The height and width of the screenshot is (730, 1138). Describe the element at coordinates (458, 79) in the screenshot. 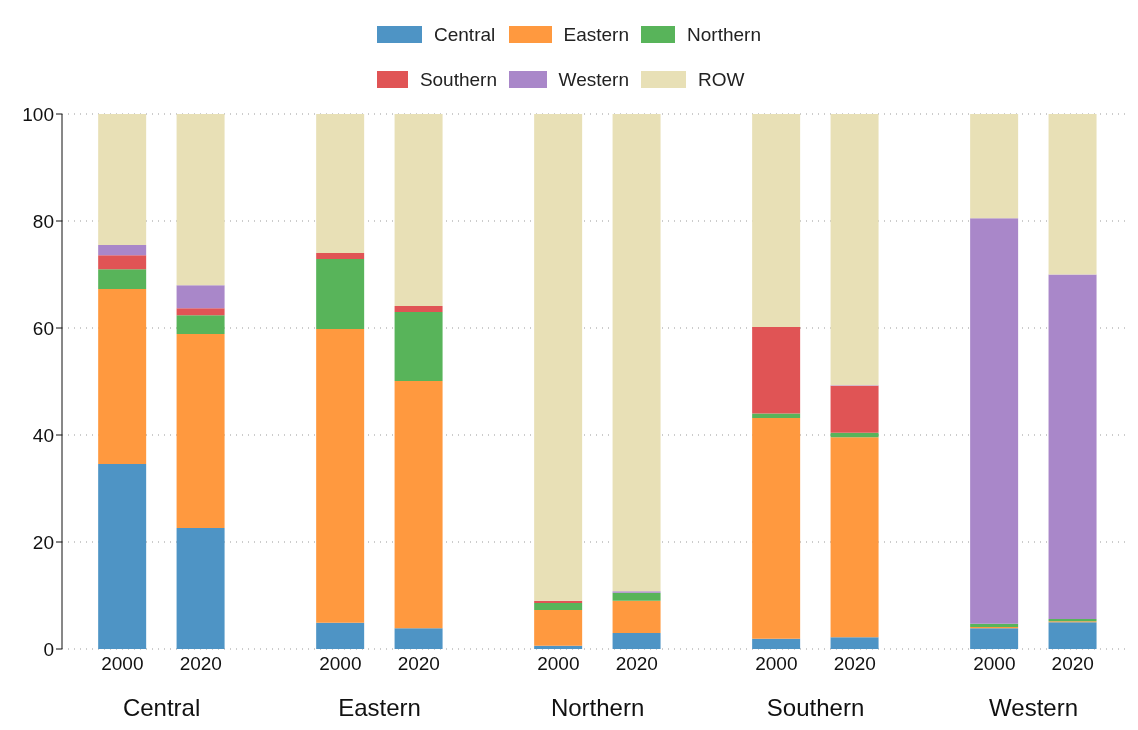

I see `legend-label: Southern` at that location.